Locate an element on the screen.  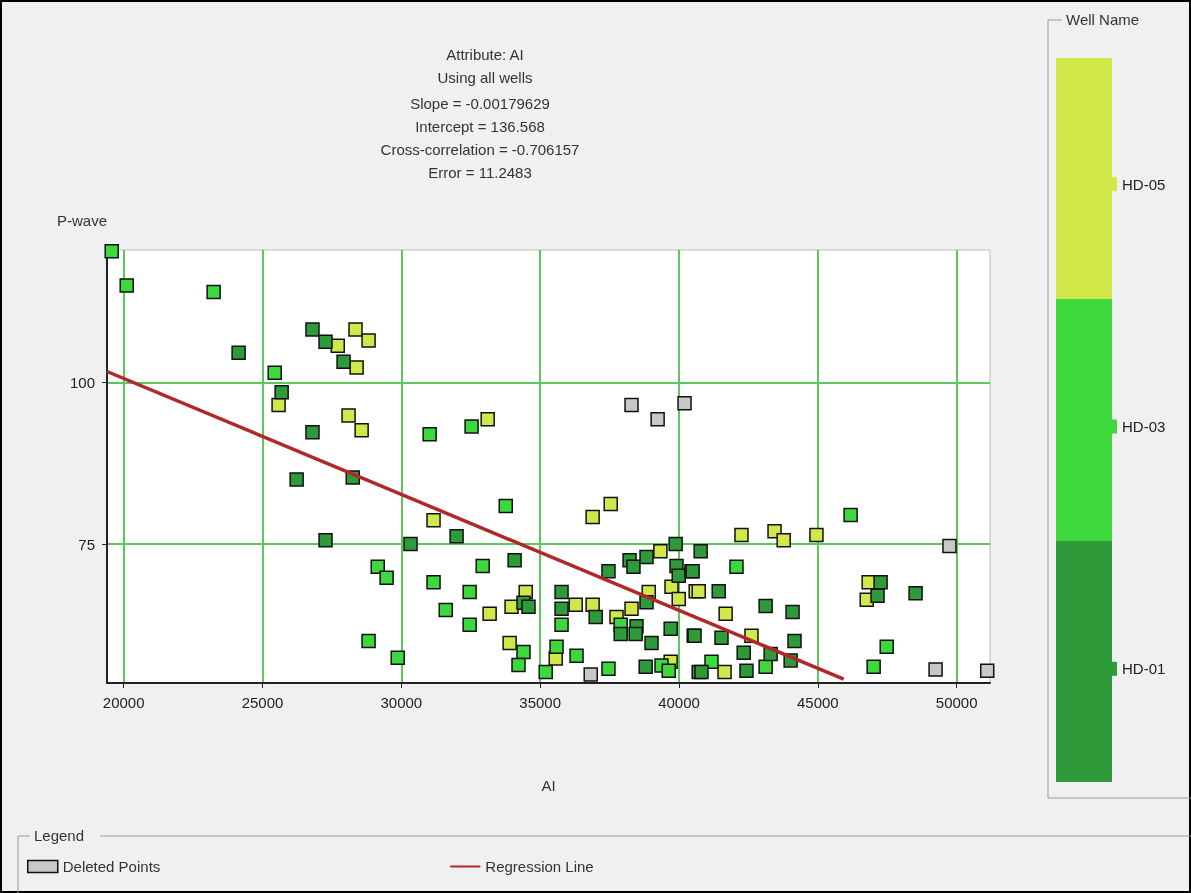
legend-label: Regression Line is located at coordinates (539, 866).